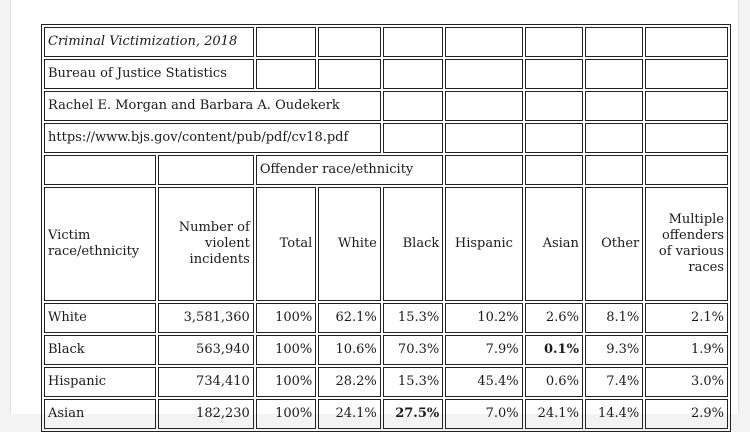 This screenshot has width=750, height=432. I want to click on asian-cell: 0.1%, so click(553, 350).